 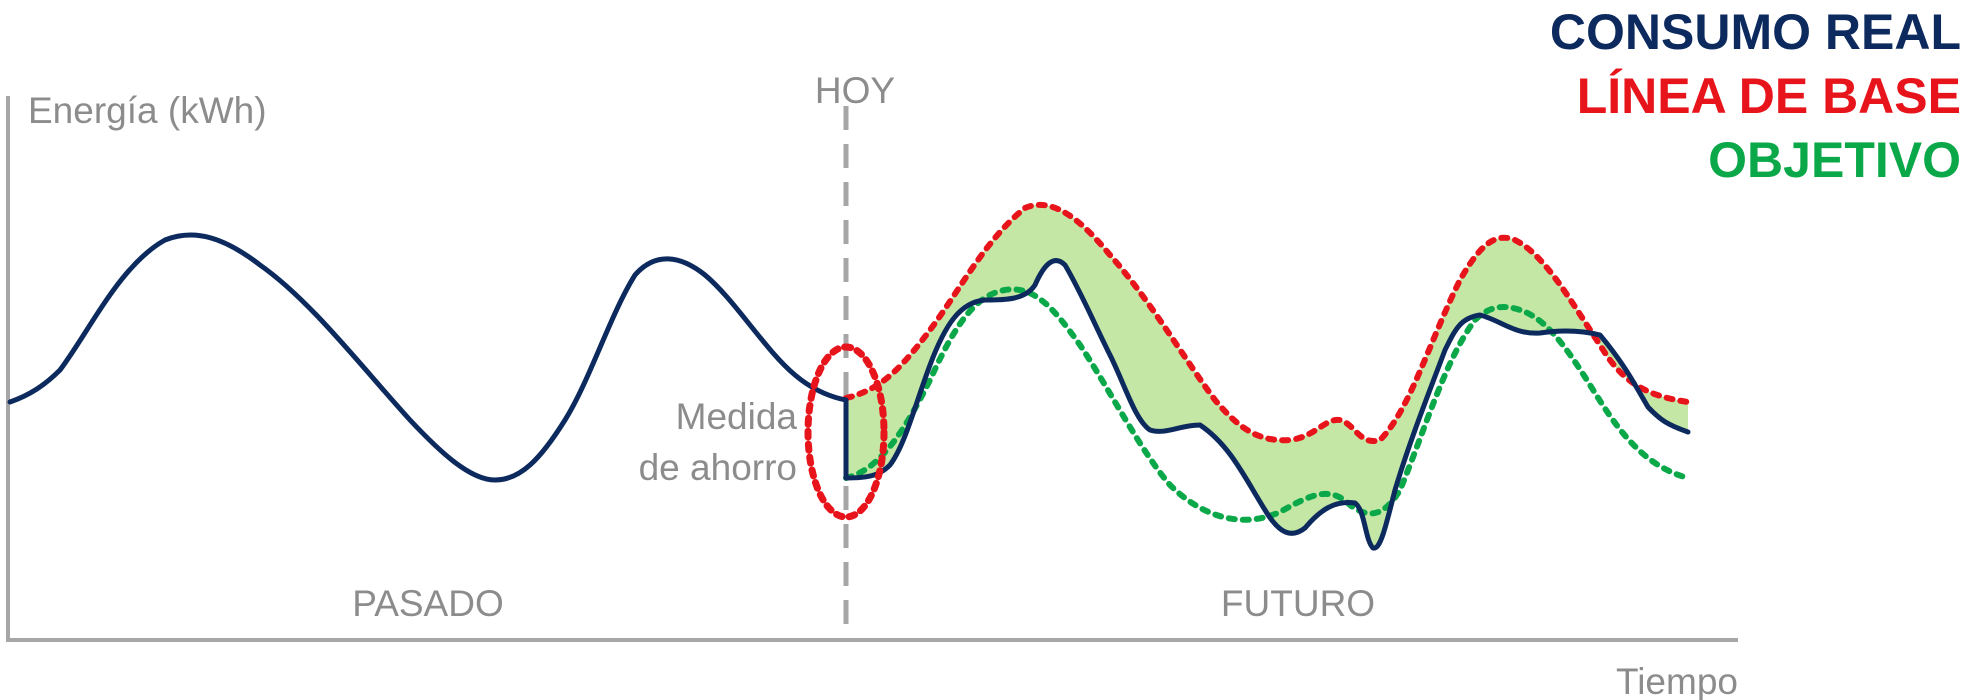 What do you see at coordinates (718, 467) in the screenshot?
I see `savings-label-line2: de ahorro` at bounding box center [718, 467].